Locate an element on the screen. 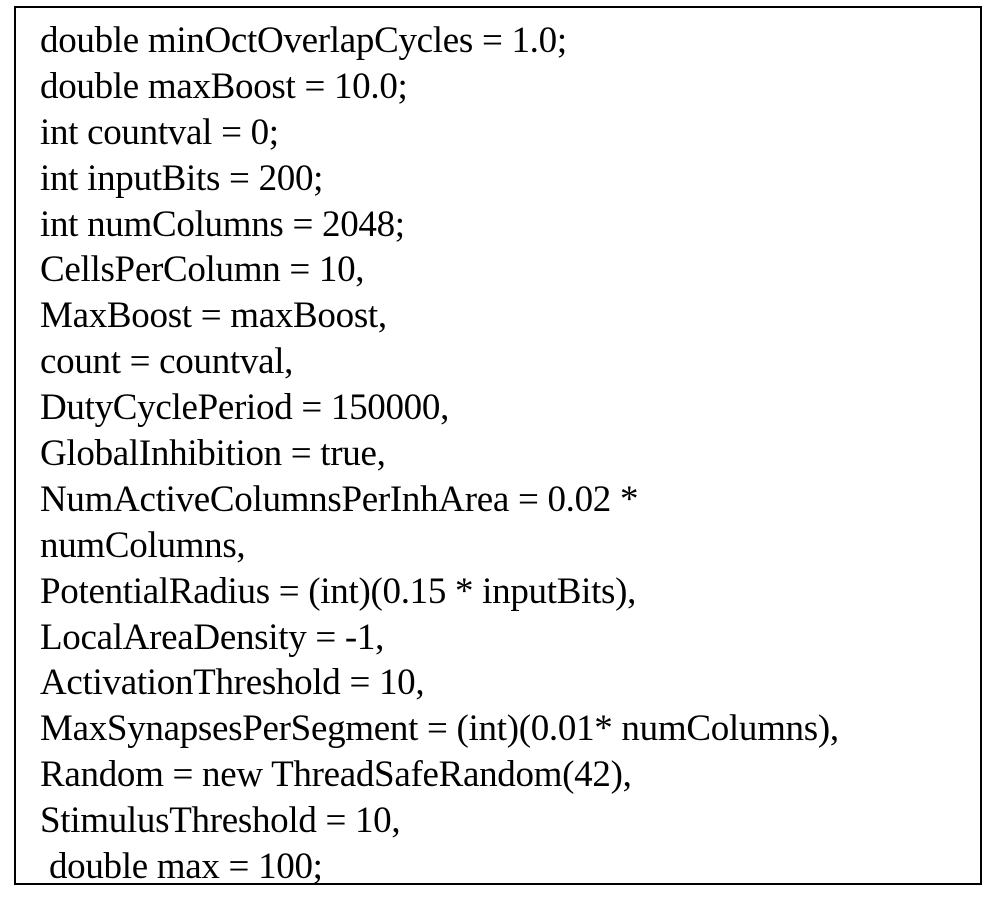 This screenshot has height=898, width=996. code-line-duty-cycle-period: DutyCyclePeriod = 150000, is located at coordinates (245, 408).